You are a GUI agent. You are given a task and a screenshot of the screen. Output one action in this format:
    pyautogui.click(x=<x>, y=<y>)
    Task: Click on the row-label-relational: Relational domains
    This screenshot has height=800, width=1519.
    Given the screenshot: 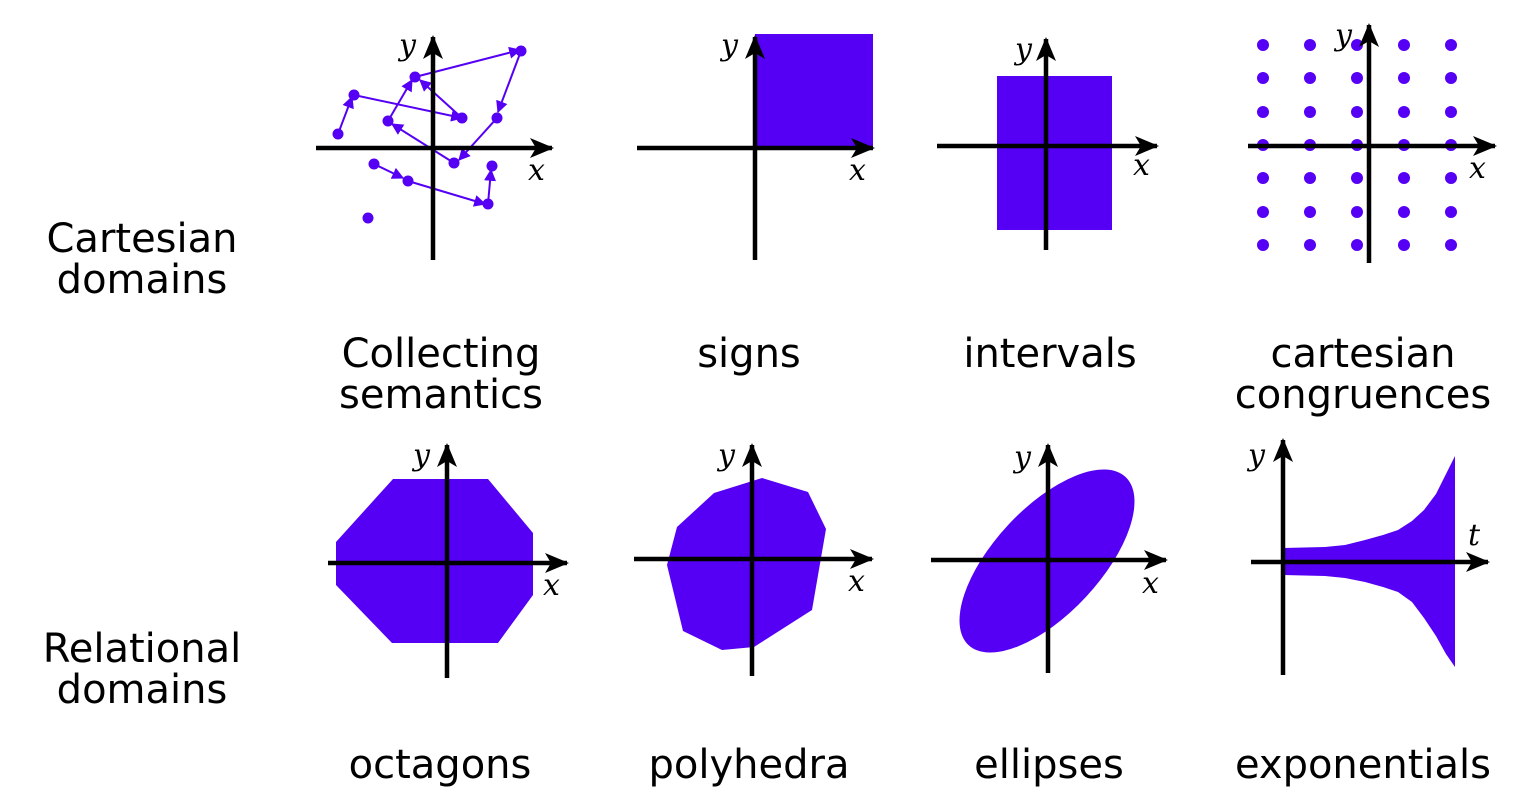 What is the action you would take?
    pyautogui.click(x=142, y=669)
    